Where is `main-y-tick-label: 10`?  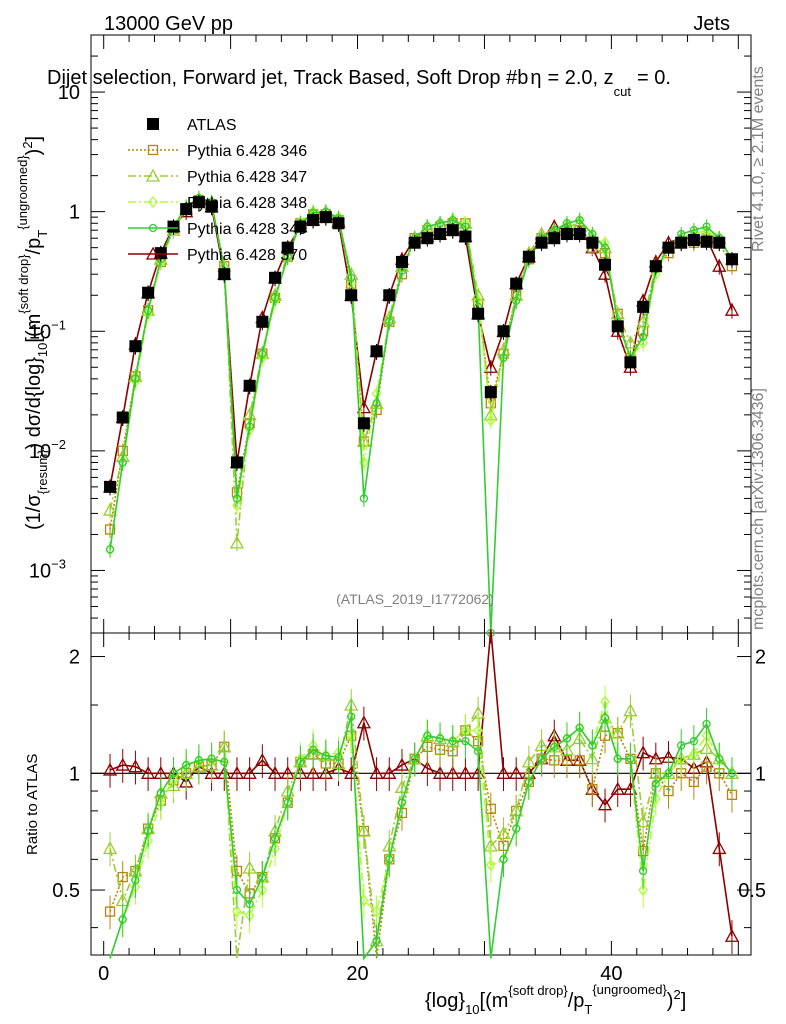 main-y-tick-label: 10 is located at coordinates (69, 93).